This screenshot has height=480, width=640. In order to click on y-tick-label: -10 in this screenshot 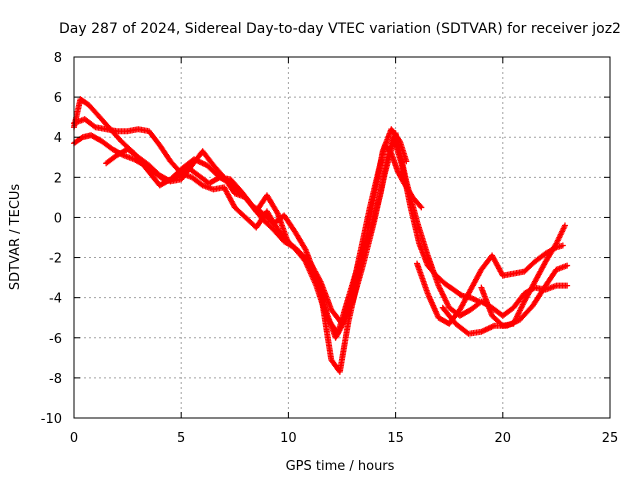, I will do `click(51, 419)`.